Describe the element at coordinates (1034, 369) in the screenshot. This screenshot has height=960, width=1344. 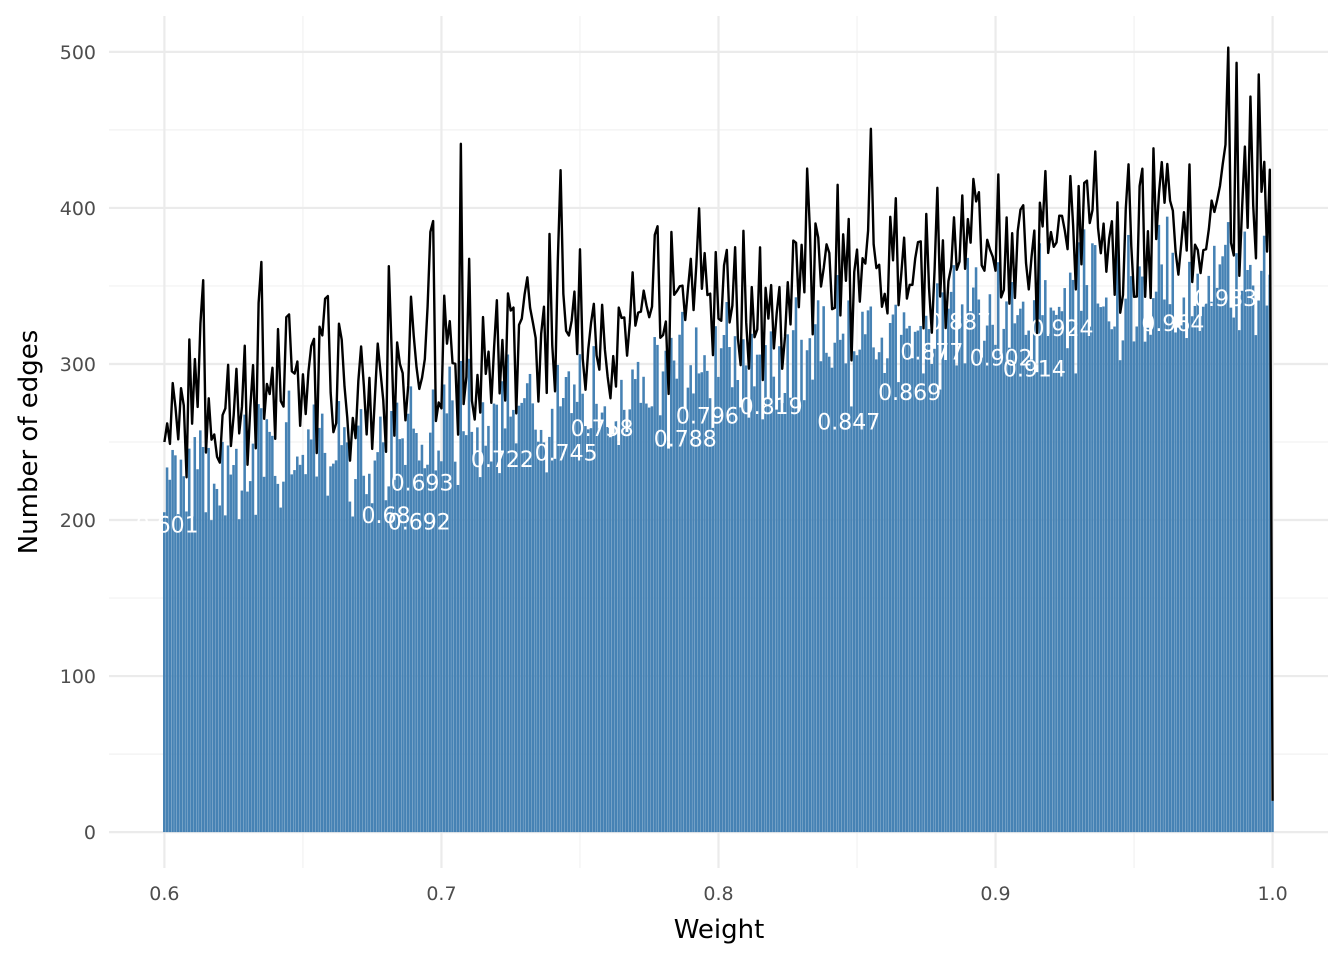
I see `bar-label: 0.914` at that location.